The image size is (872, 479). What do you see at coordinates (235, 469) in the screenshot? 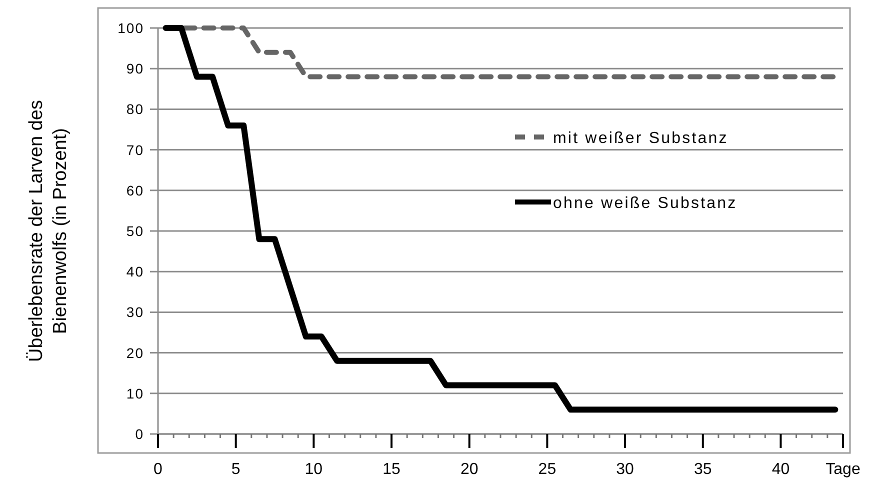
I see `x-tick-label: 5` at bounding box center [235, 469].